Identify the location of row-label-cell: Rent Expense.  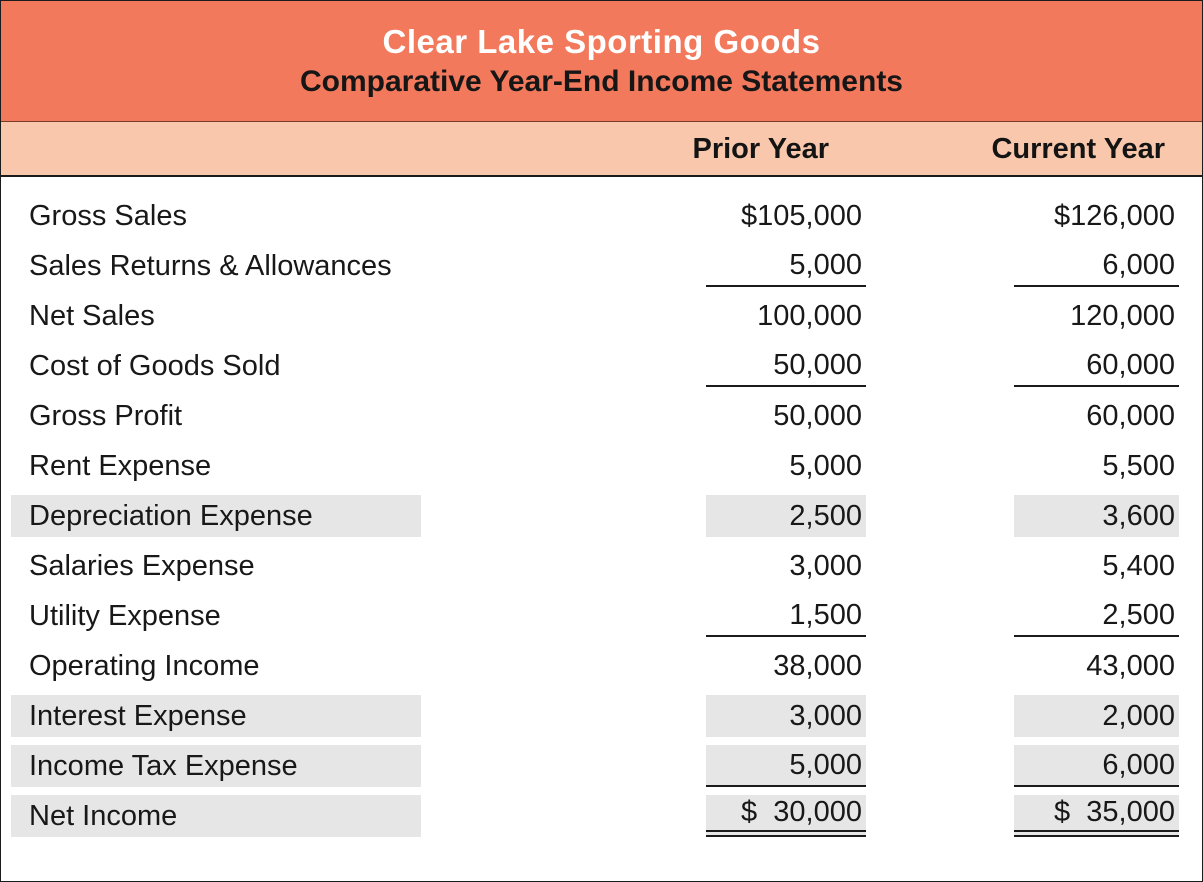
(216, 466).